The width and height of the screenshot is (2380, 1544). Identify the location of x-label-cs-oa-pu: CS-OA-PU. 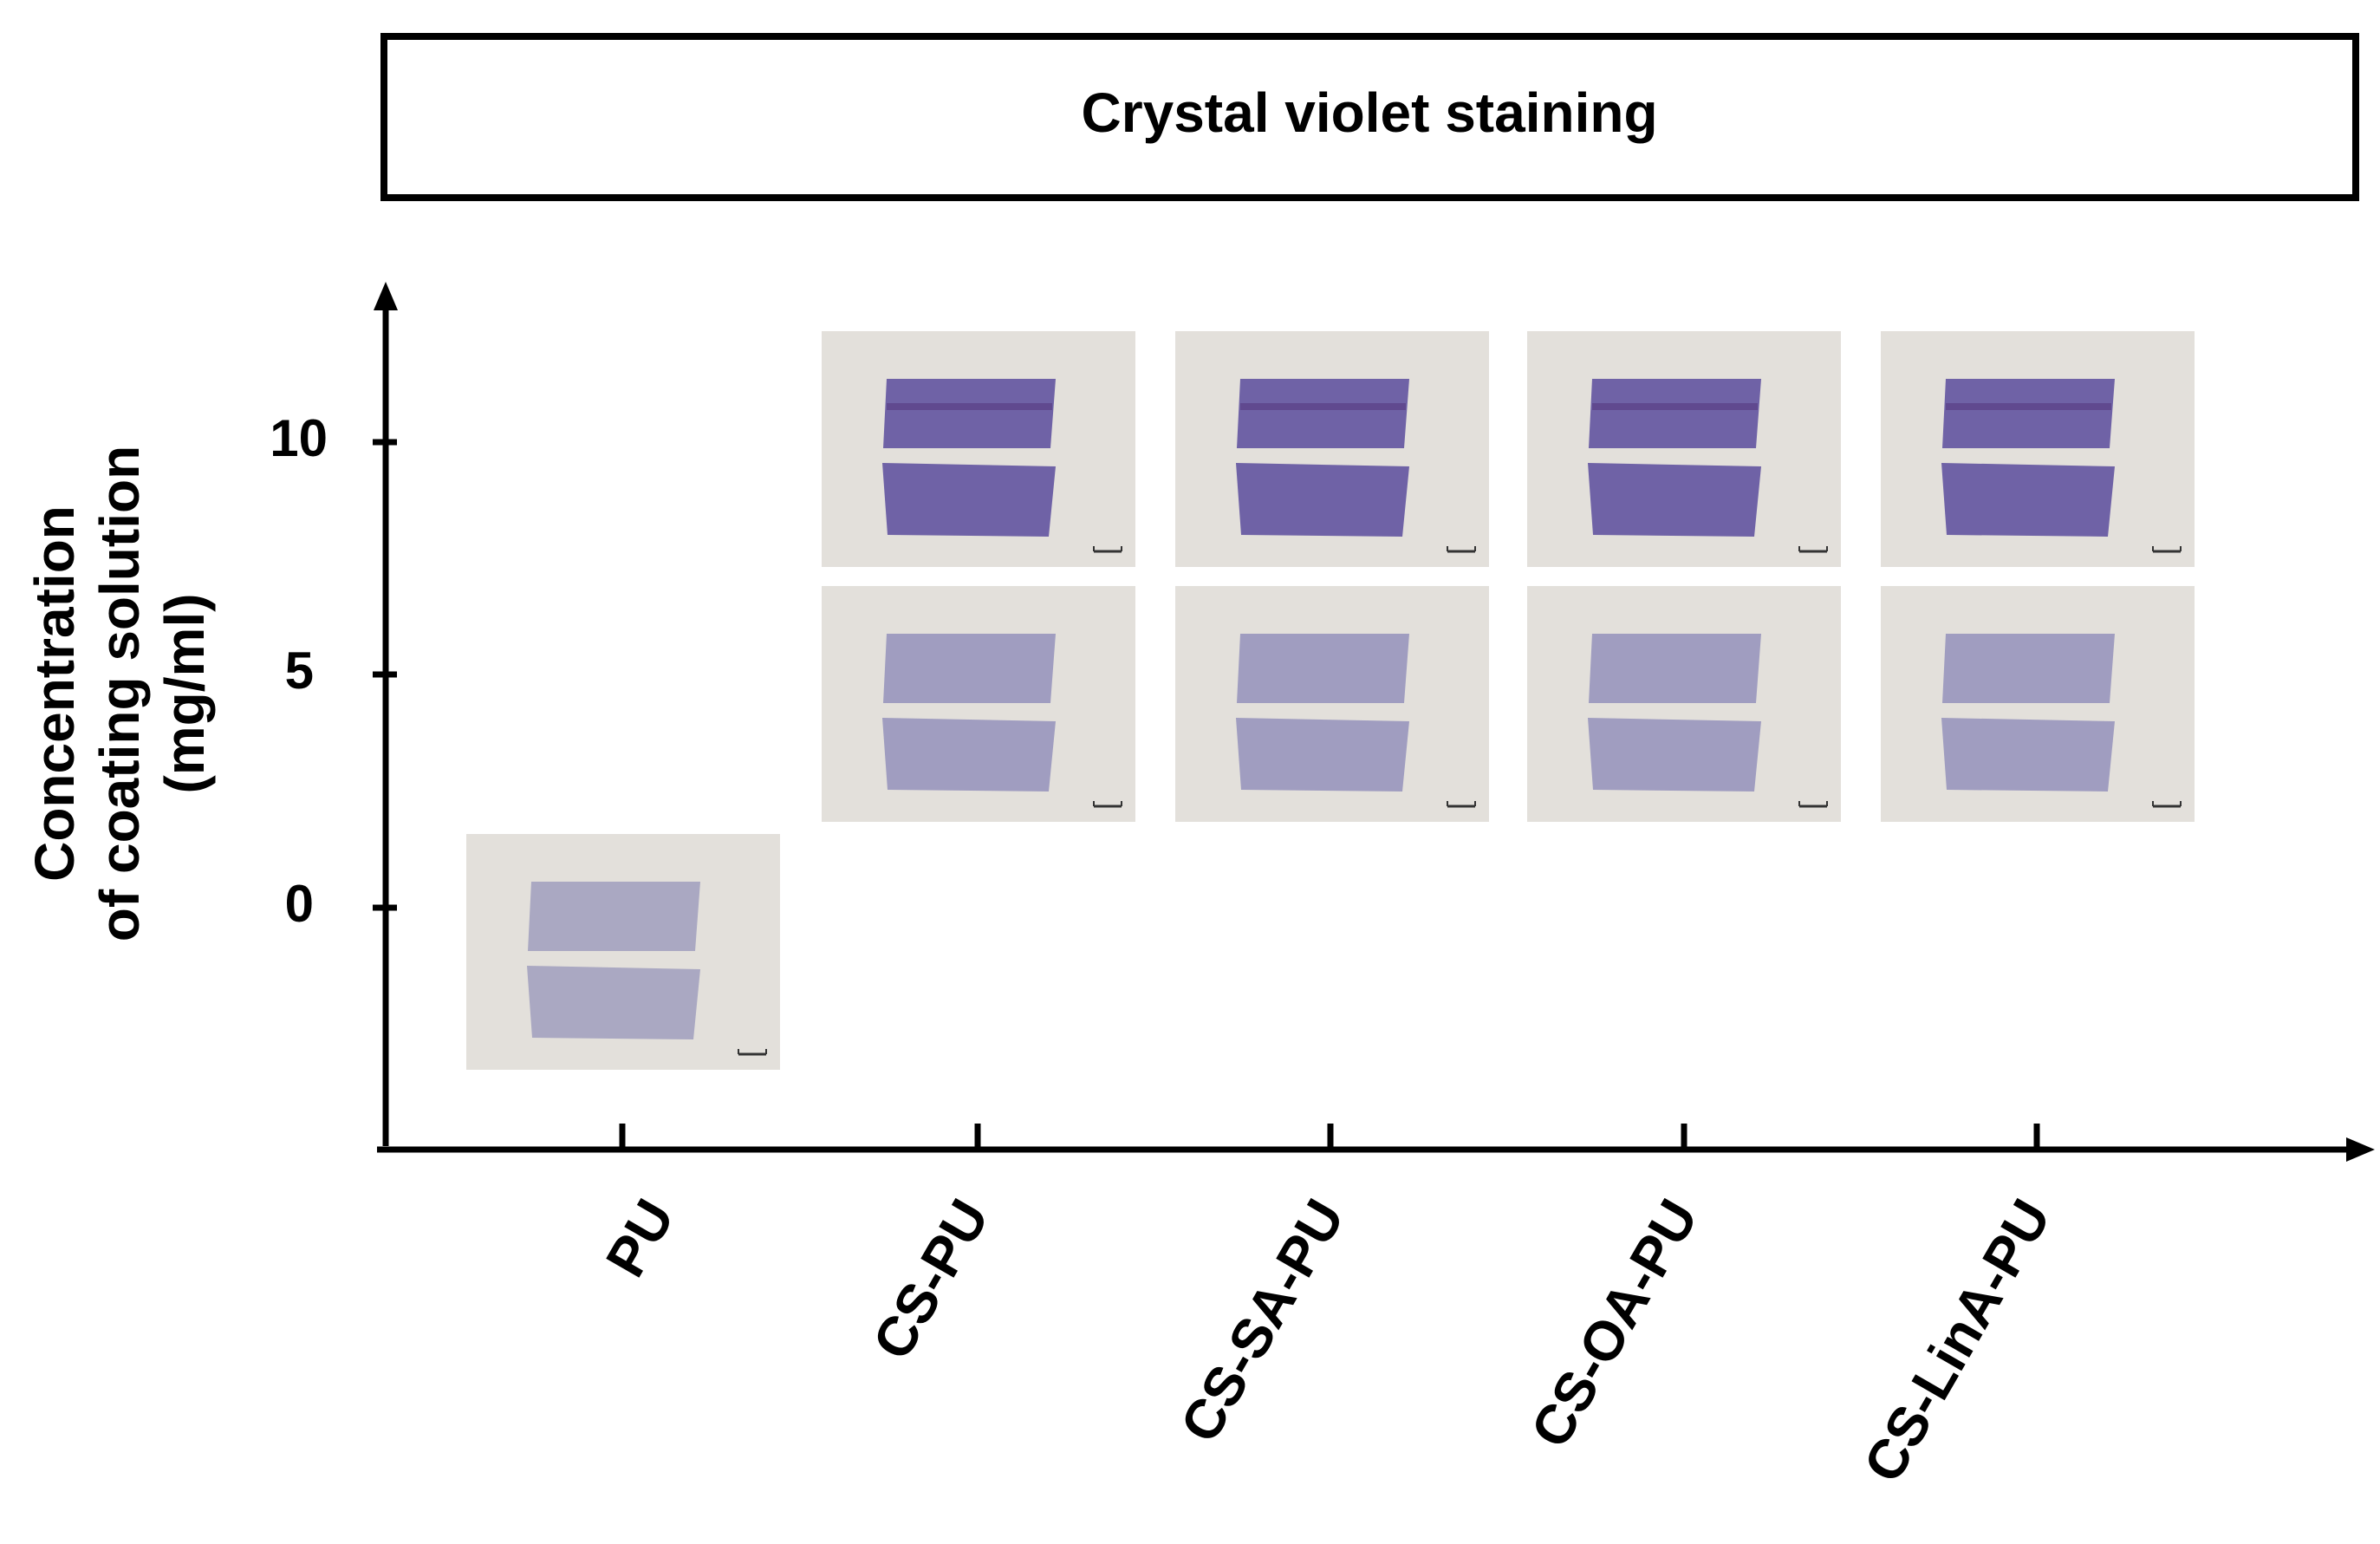
(1614, 1323).